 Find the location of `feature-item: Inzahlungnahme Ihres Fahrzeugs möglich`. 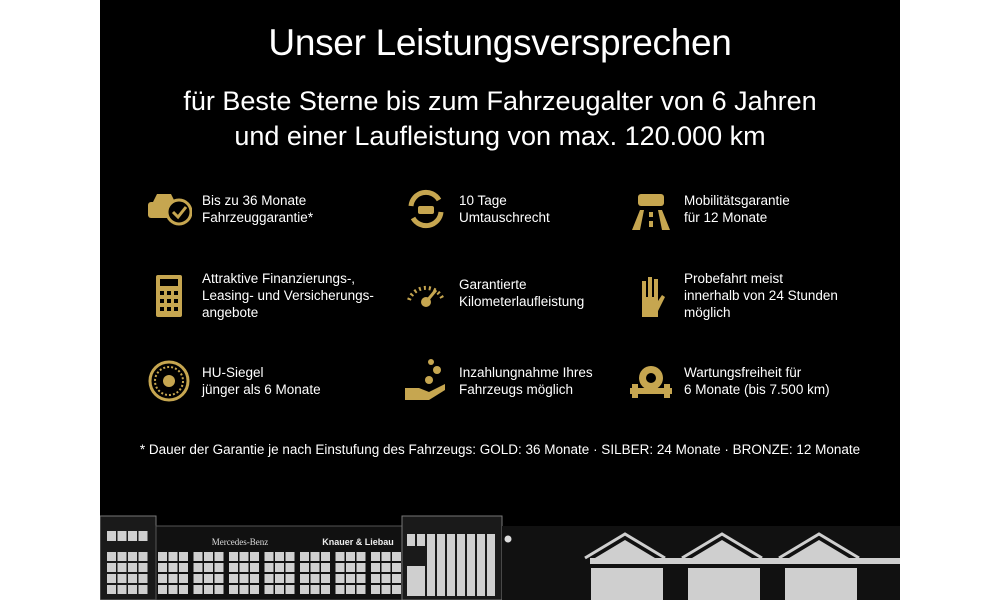

feature-item: Inzahlungnahme Ihres Fahrzeugs möglich is located at coordinates (498, 381).